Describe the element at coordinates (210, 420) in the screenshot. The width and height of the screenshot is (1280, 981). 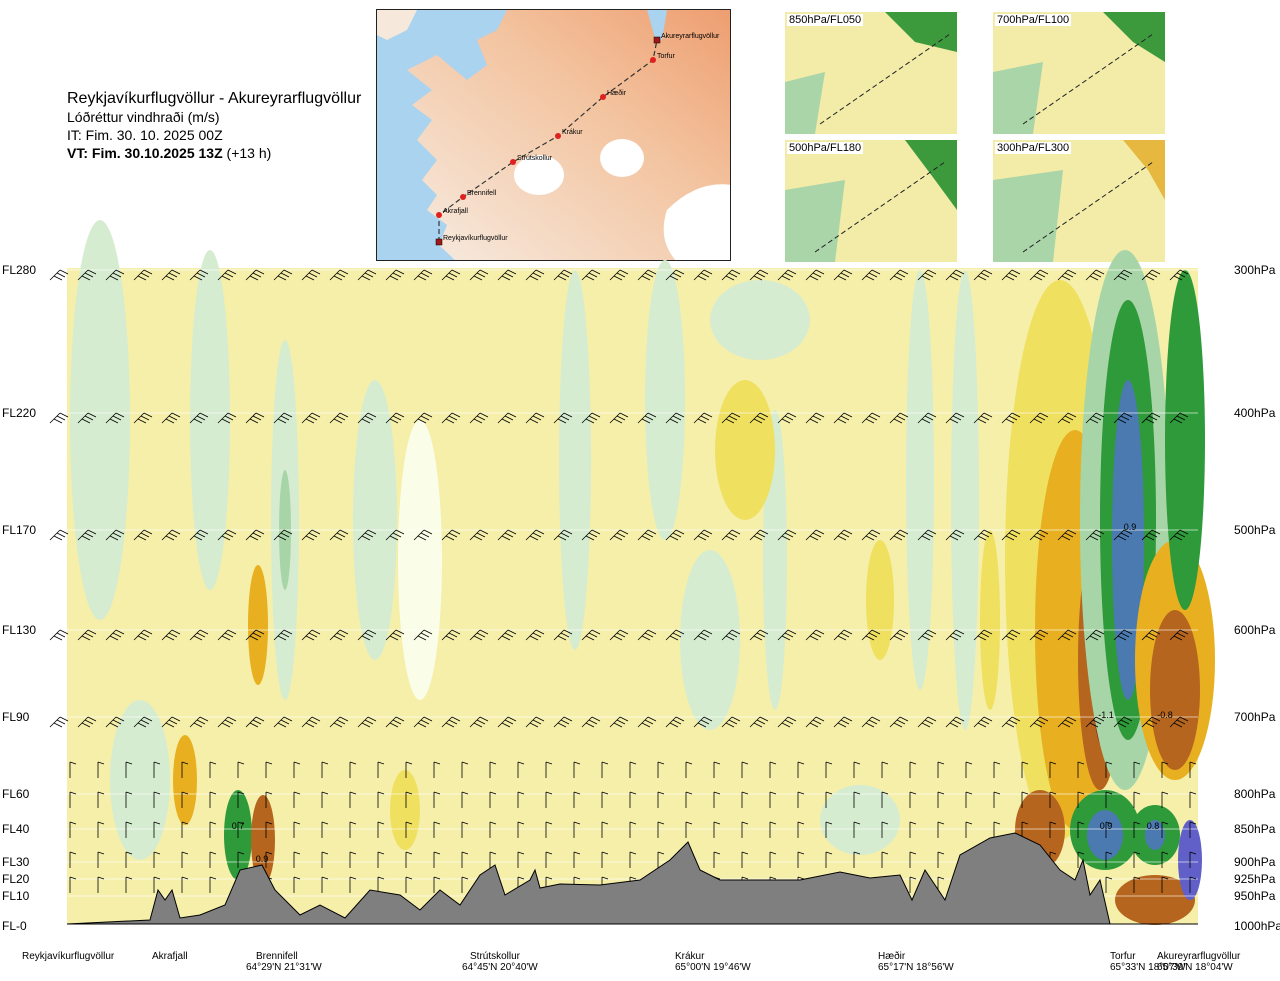
I see `updraft-zone-a` at that location.